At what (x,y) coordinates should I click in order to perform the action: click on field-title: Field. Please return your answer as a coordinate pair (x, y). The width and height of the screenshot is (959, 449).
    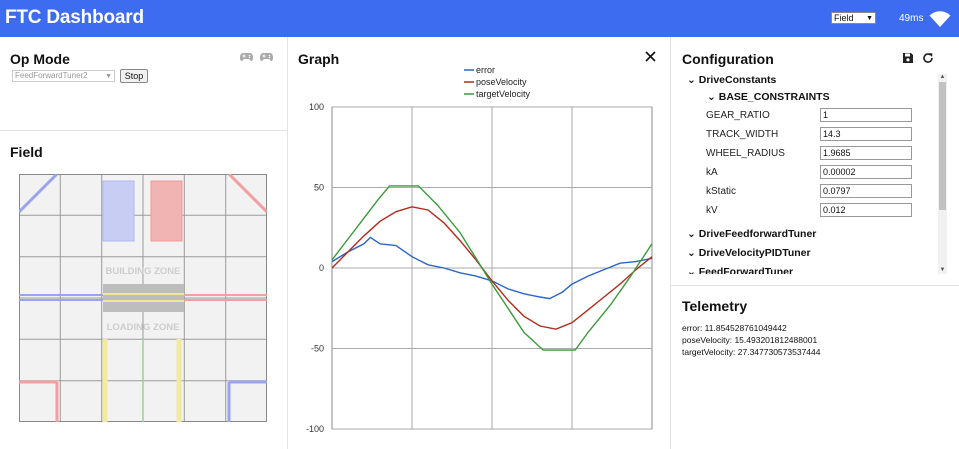
    Looking at the image, I should click on (26, 152).